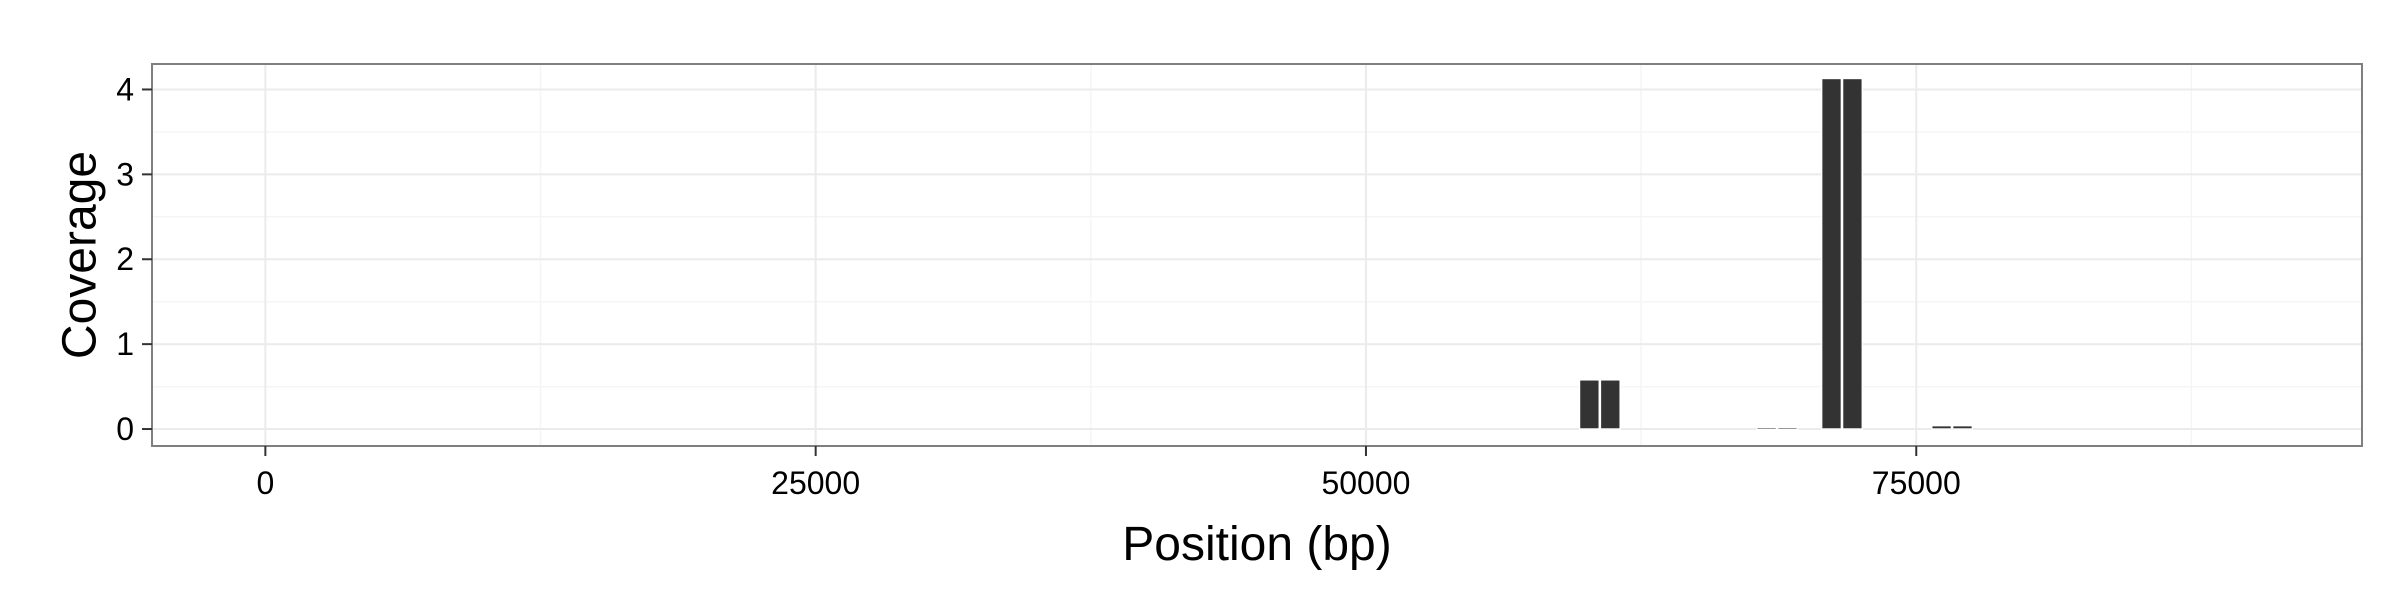 The width and height of the screenshot is (2400, 600). Describe the element at coordinates (125, 429) in the screenshot. I see `y-tick-label: 0` at that location.